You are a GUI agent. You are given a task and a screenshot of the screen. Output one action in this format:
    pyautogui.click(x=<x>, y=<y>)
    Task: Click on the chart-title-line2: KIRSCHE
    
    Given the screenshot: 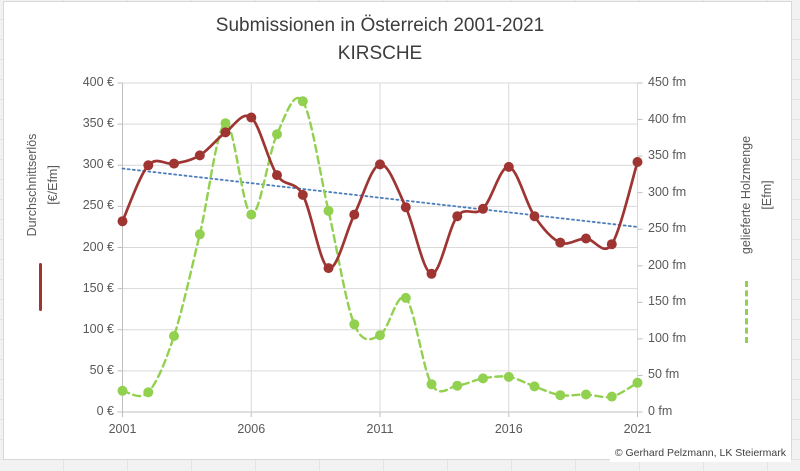 What is the action you would take?
    pyautogui.click(x=380, y=53)
    